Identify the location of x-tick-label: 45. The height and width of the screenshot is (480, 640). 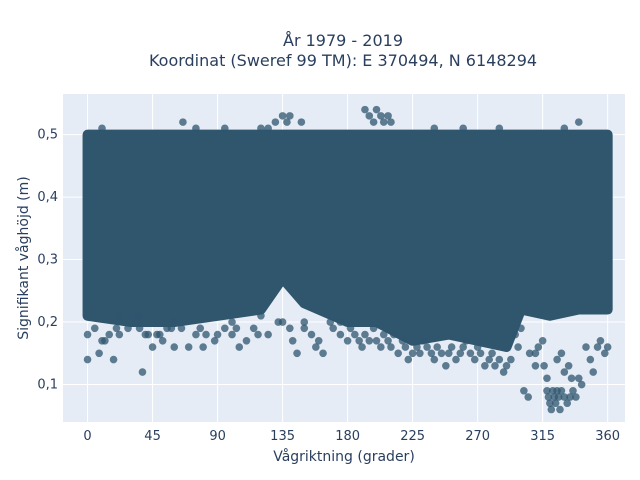
(152, 436).